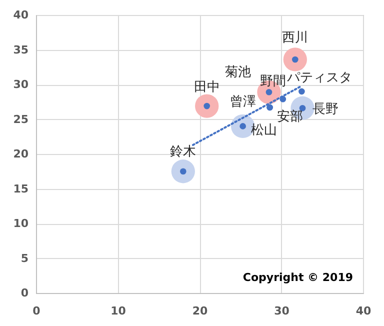  Describe the element at coordinates (24, 258) in the screenshot. I see `y-tick-label: 5` at that location.